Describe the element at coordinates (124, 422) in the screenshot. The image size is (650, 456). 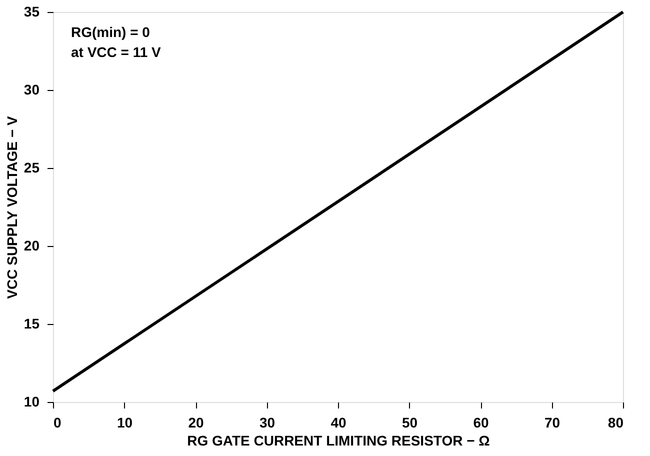
I see `x-tick-label: 10` at that location.